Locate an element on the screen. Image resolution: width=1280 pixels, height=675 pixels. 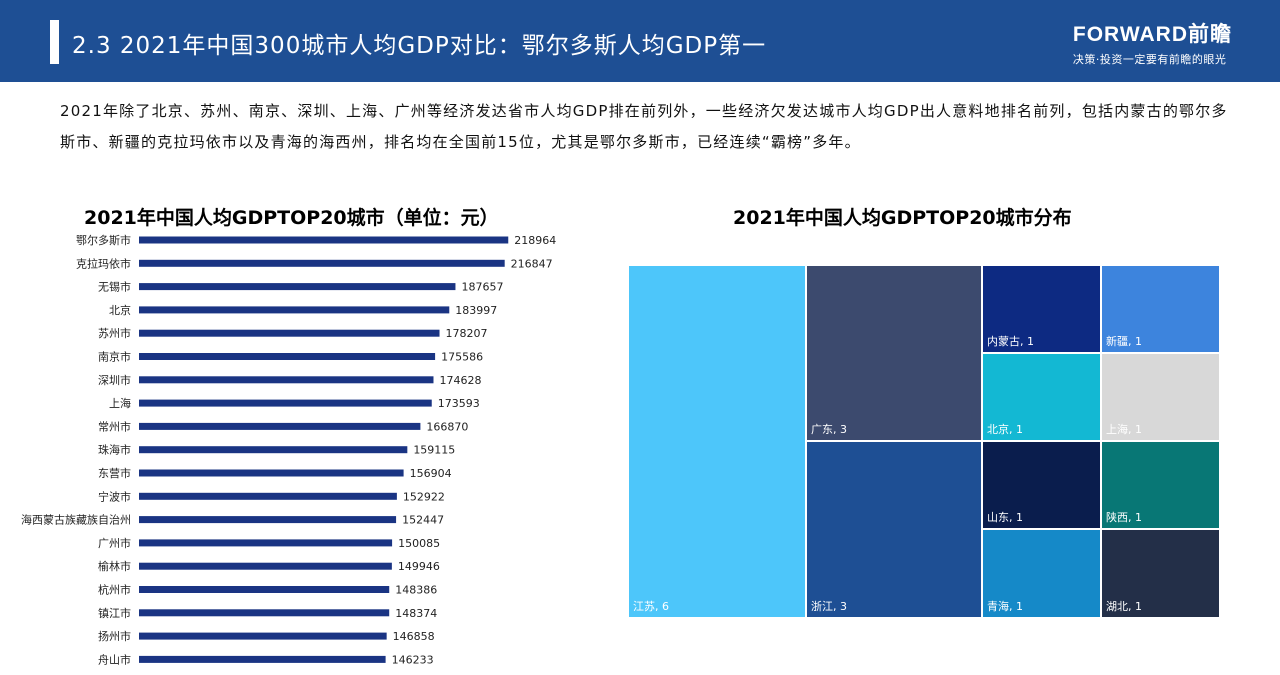
logo-name: FORWARD前瞻 is located at coordinates (1152, 34).